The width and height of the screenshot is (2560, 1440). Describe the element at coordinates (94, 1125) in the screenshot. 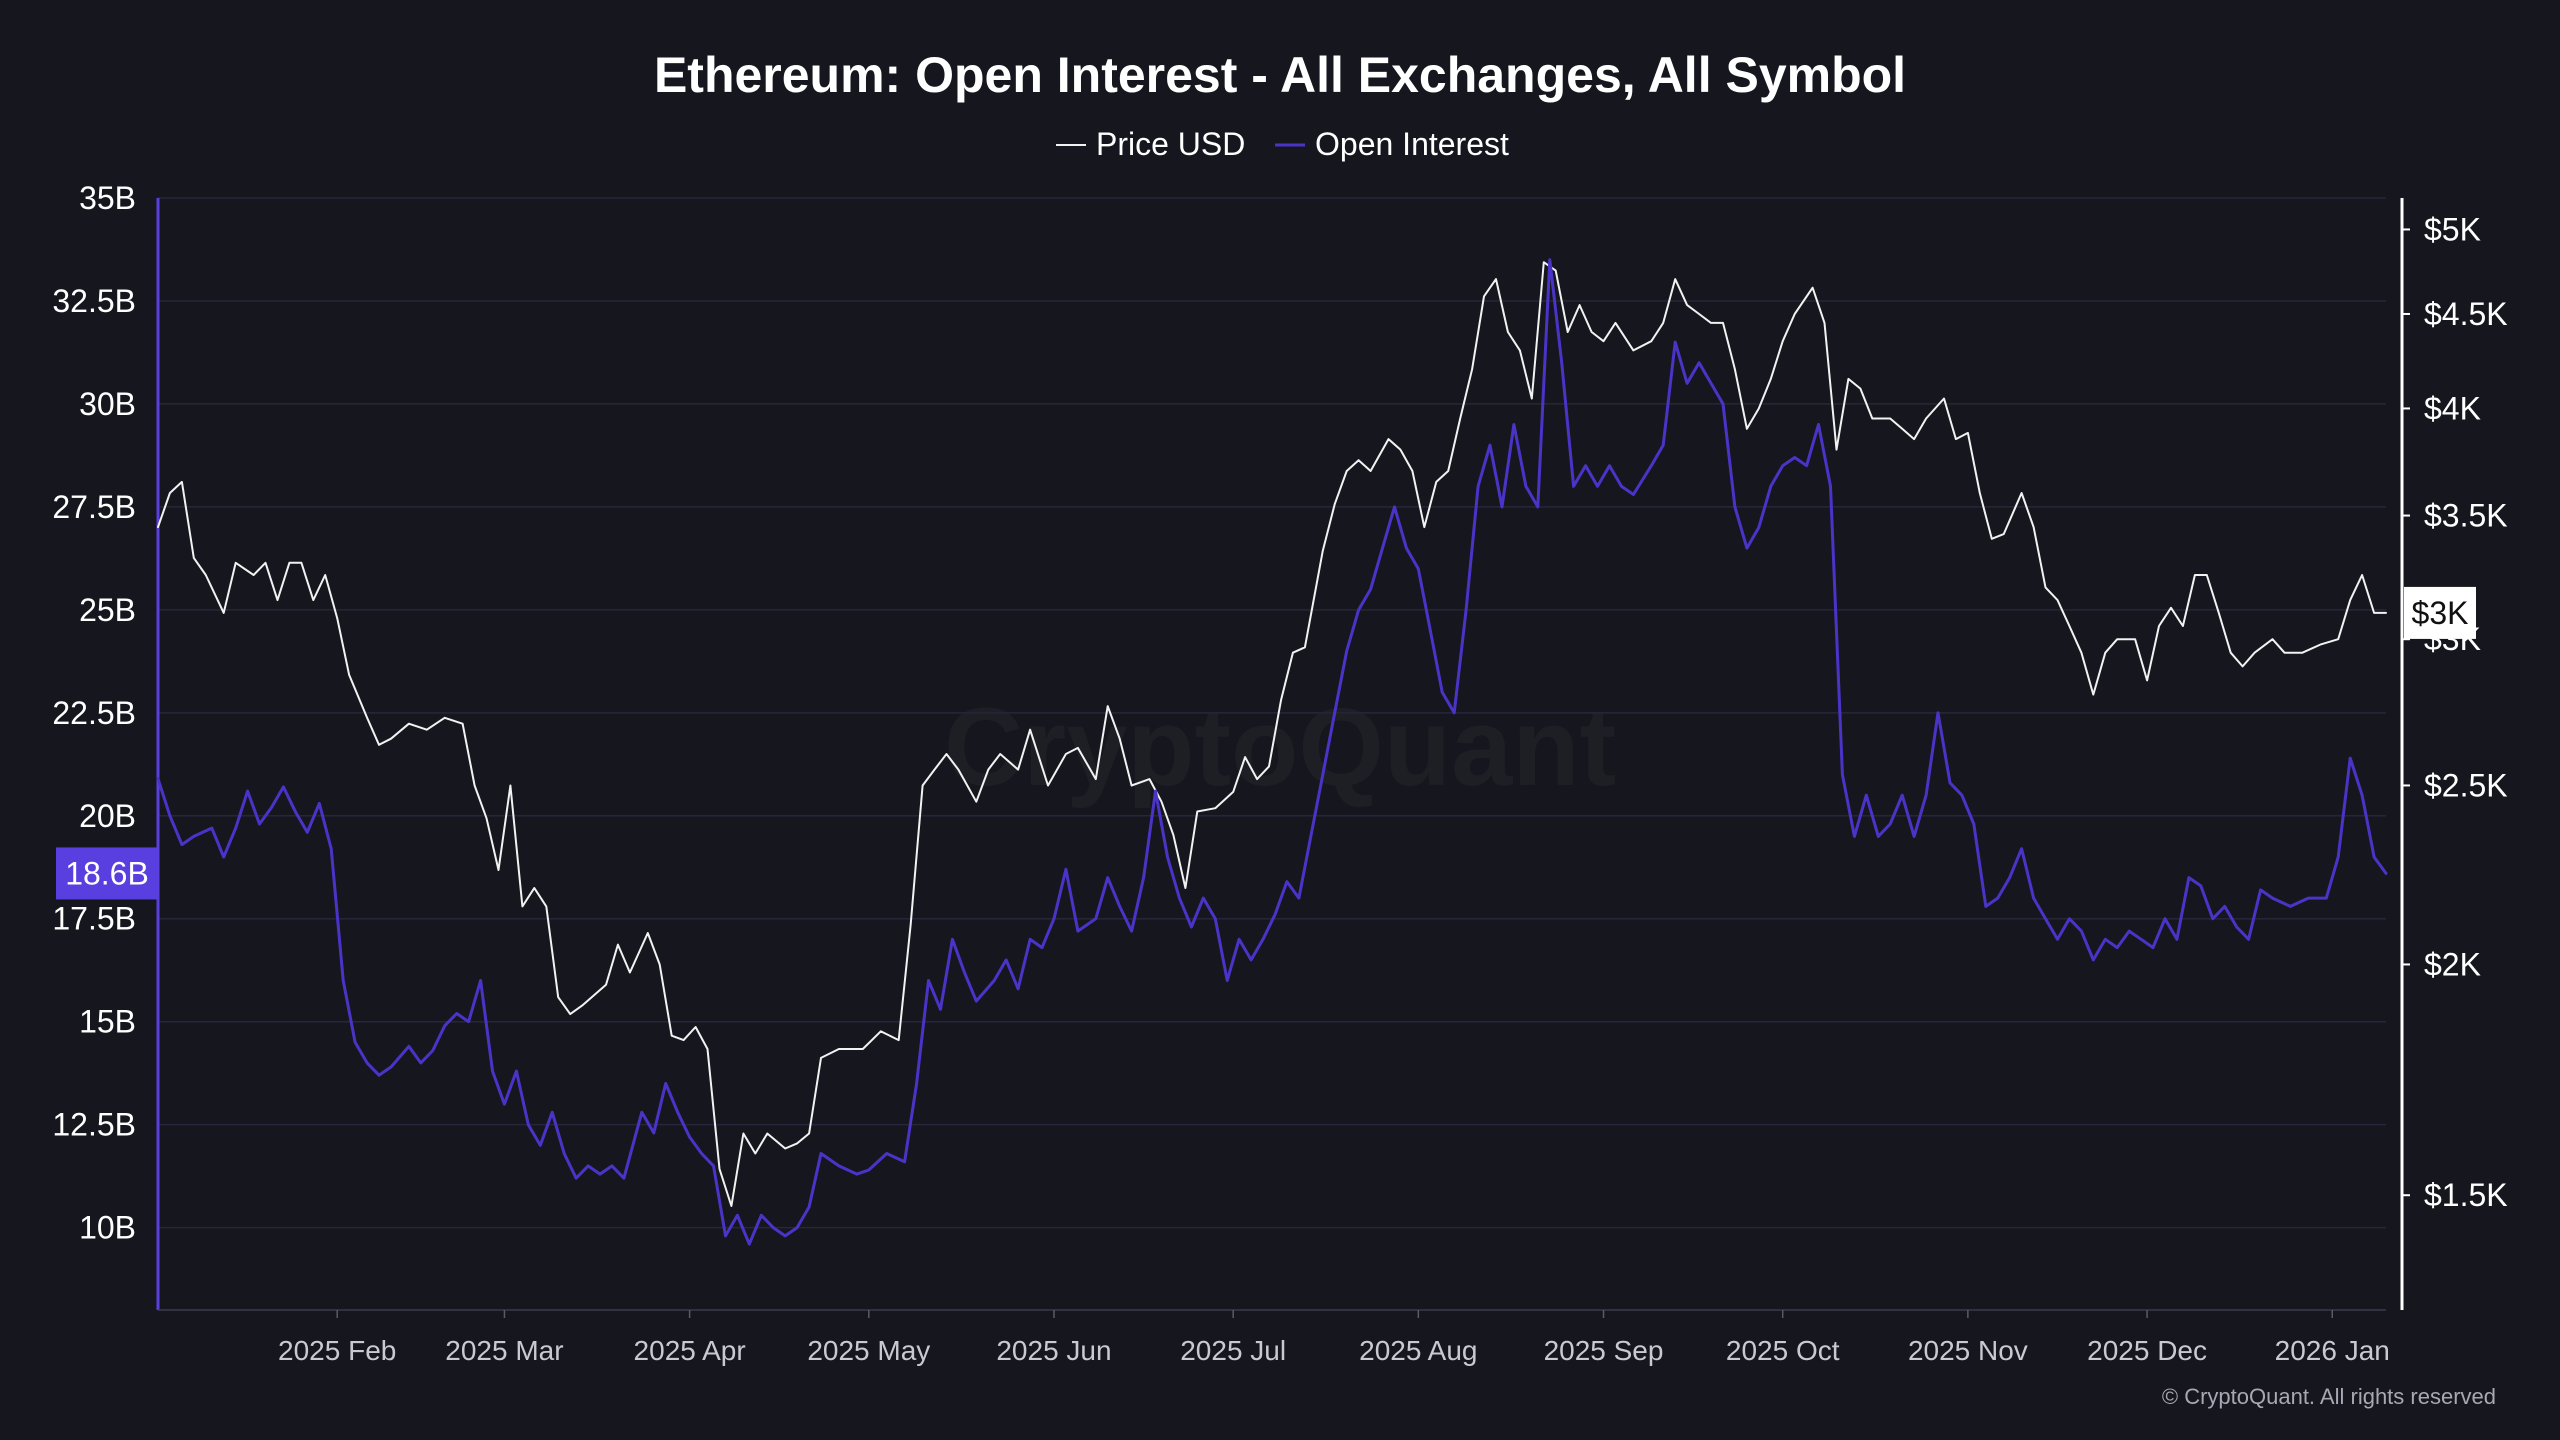

I see `y-left-tick-label: 12.5B` at that location.